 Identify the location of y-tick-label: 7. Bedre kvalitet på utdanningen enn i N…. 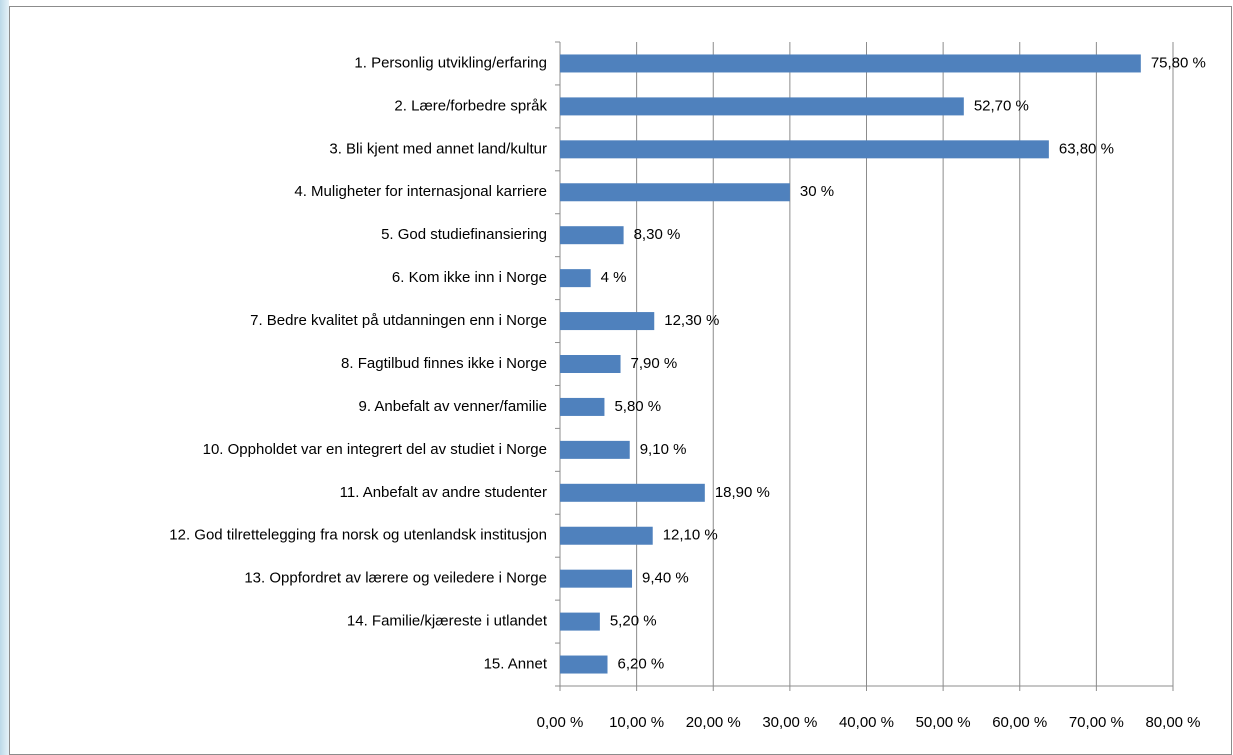
(398, 320).